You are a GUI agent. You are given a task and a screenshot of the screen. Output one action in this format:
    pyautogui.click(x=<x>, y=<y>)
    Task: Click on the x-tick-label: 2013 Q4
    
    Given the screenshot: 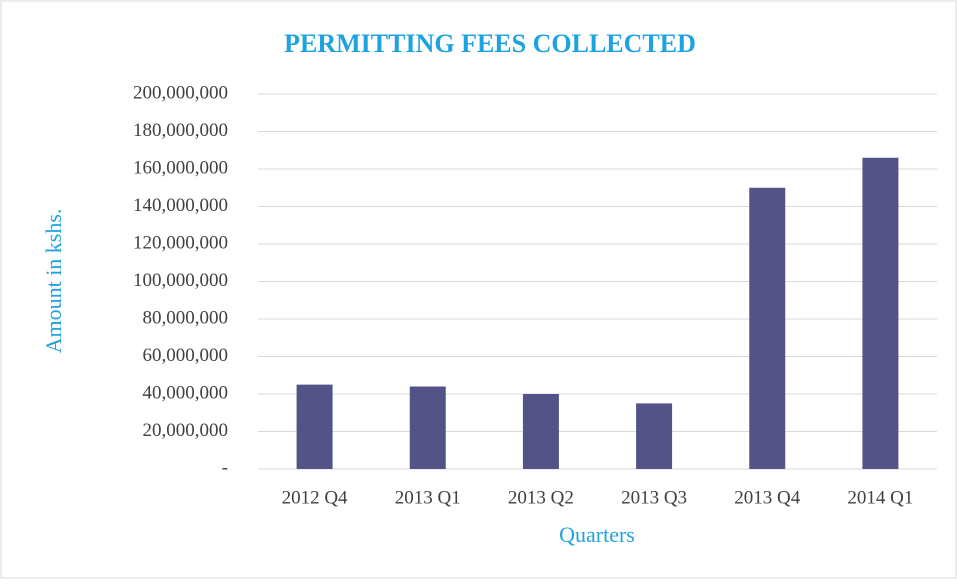 What is the action you would take?
    pyautogui.click(x=767, y=497)
    